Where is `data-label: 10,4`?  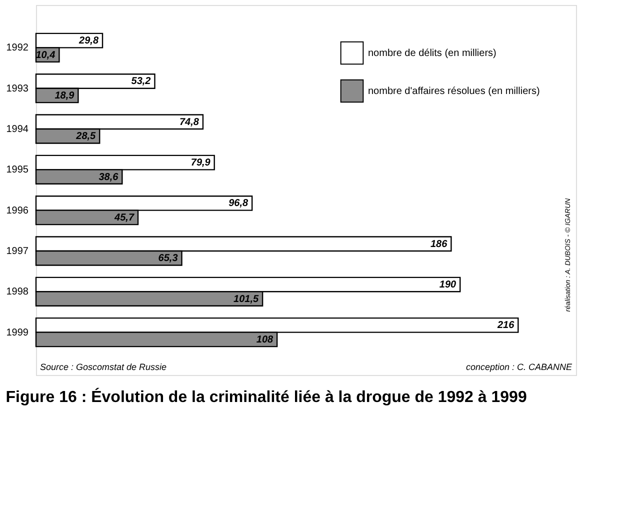
data-label: 10,4 is located at coordinates (46, 55).